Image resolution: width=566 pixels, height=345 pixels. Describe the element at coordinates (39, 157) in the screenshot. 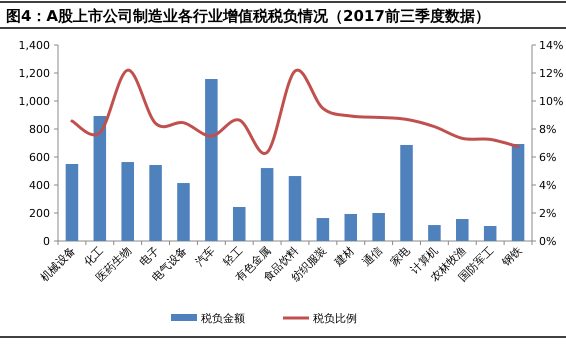

I see `y-tick-label: 600` at that location.